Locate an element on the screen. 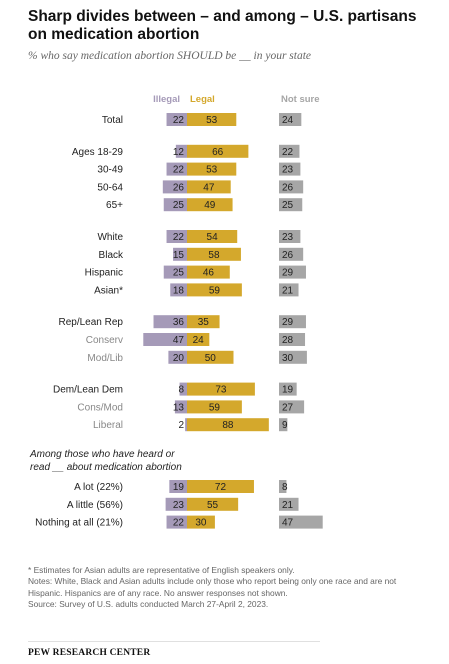 This screenshot has height=664, width=449. row-label: Ages 18-29 is located at coordinates (98, 152).